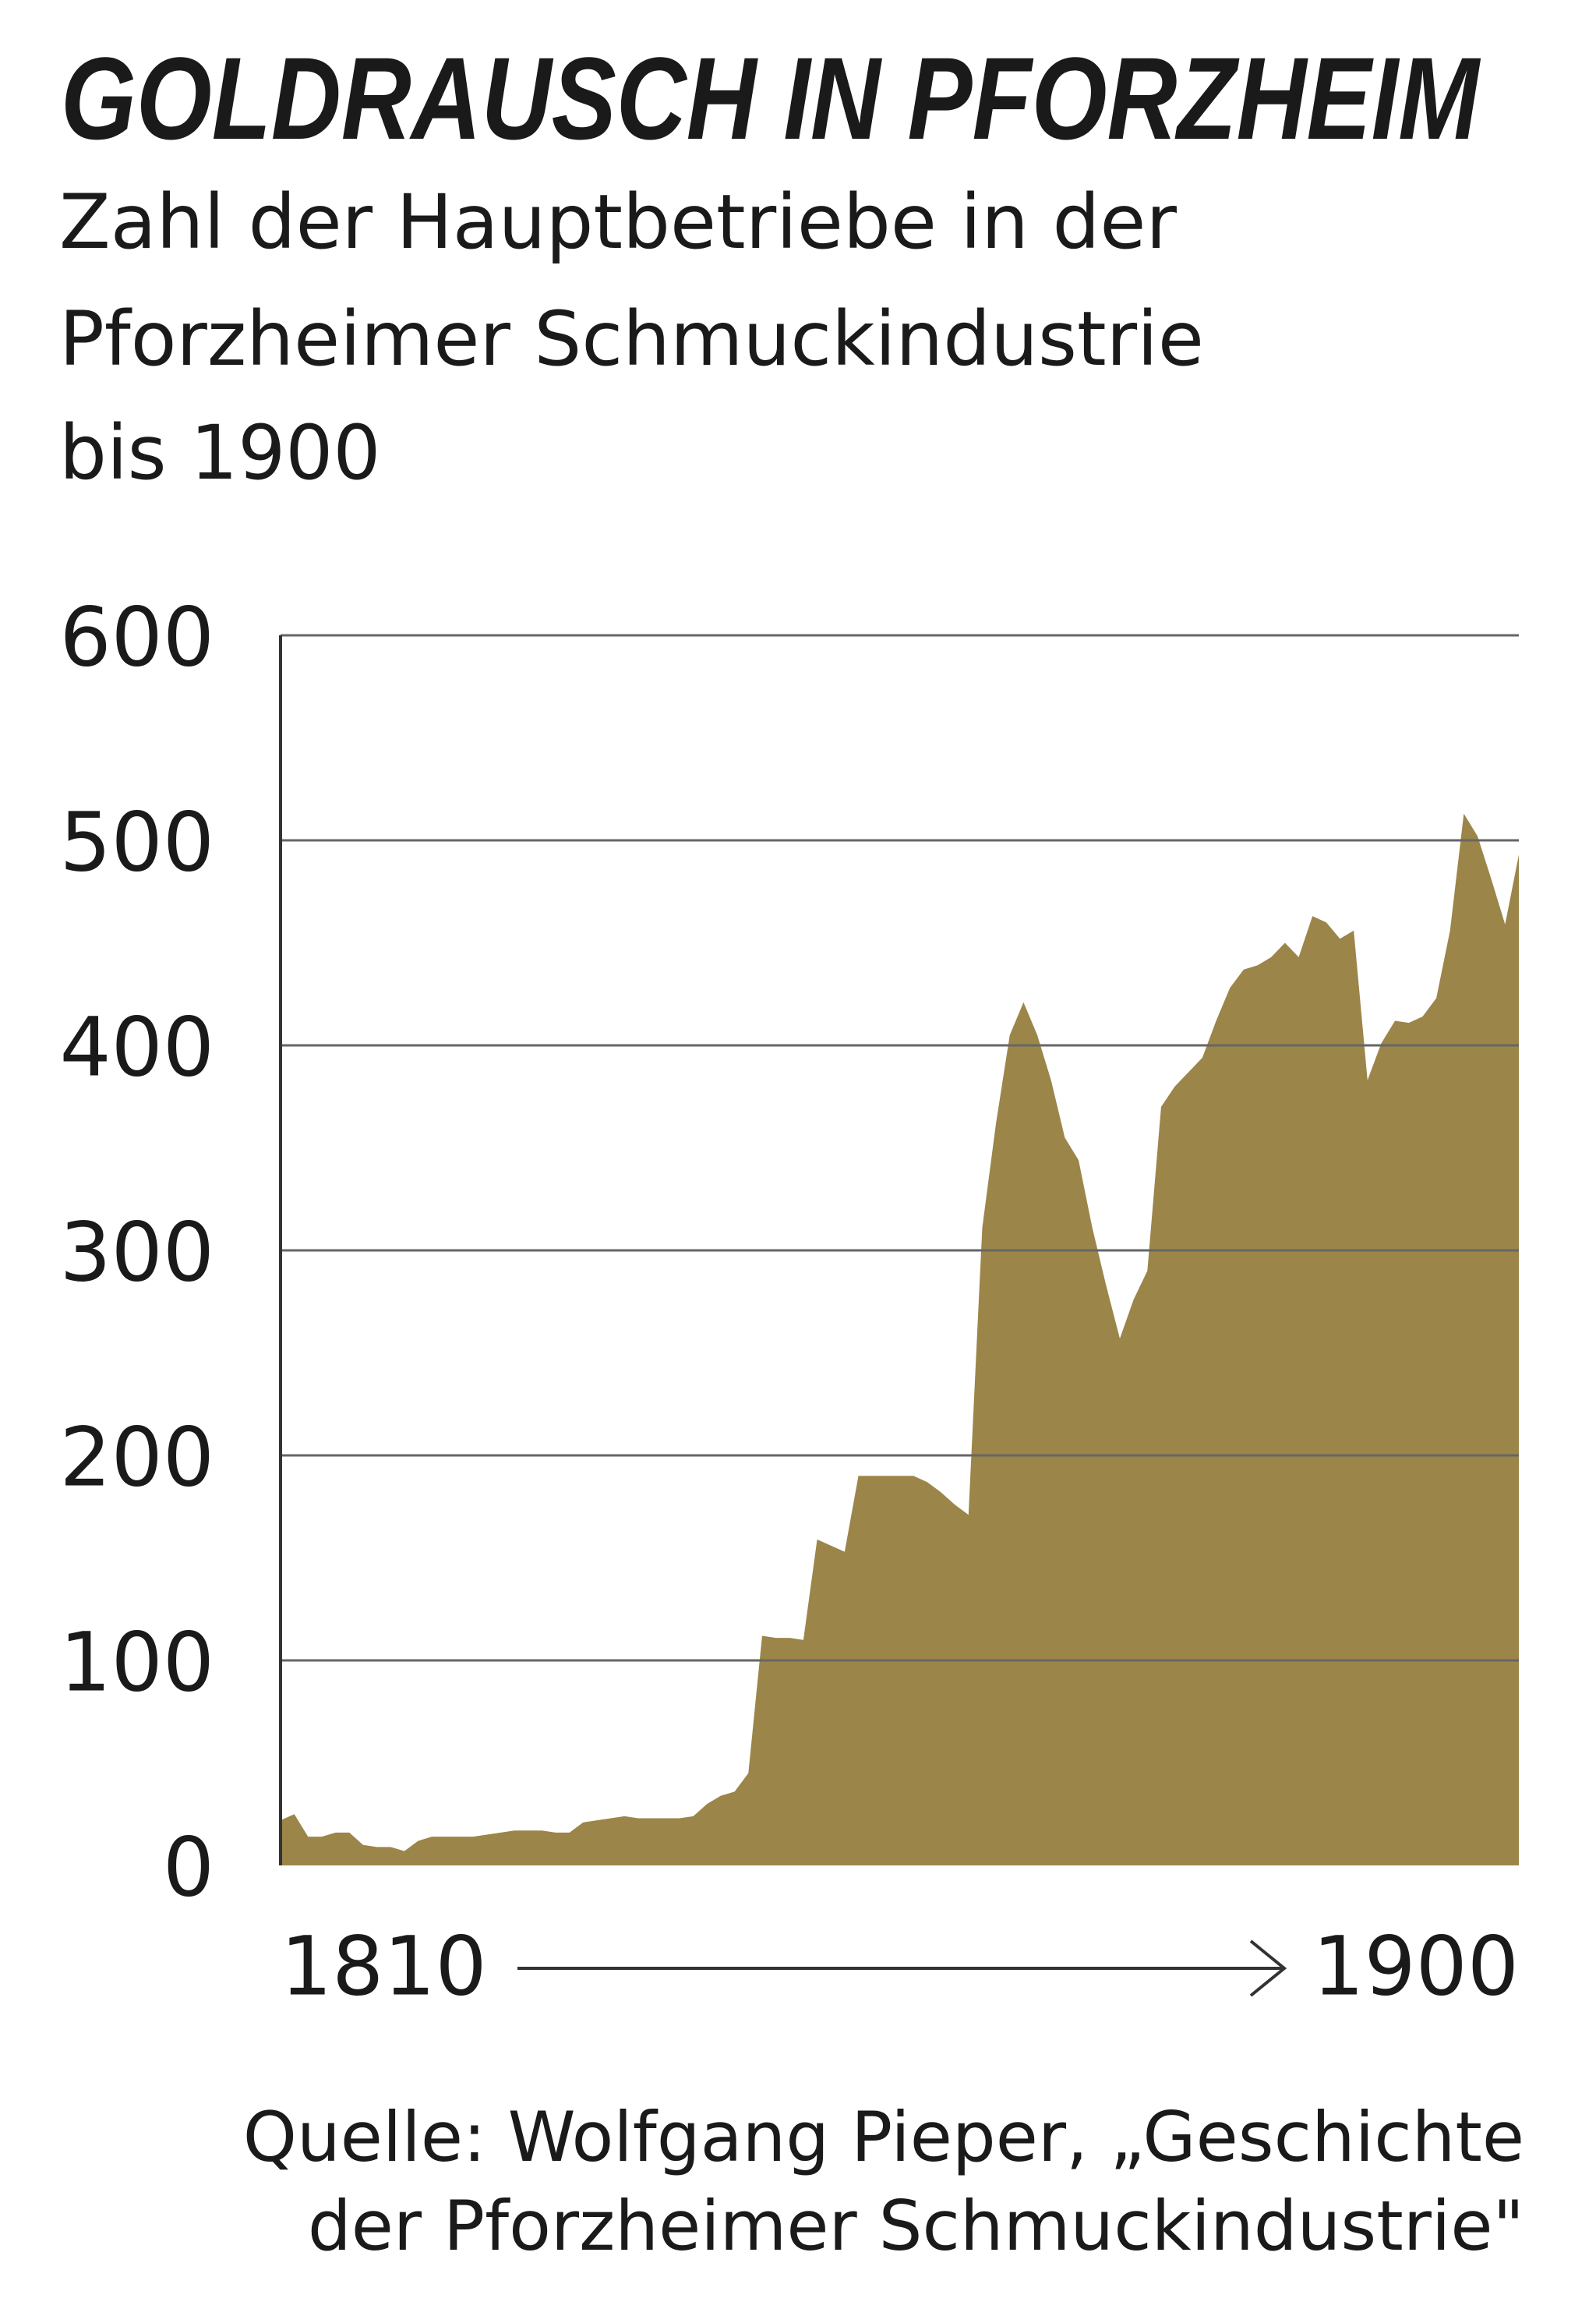 The image size is (1596, 2323). What do you see at coordinates (136, 1662) in the screenshot?
I see `y-tick-label: 100` at bounding box center [136, 1662].